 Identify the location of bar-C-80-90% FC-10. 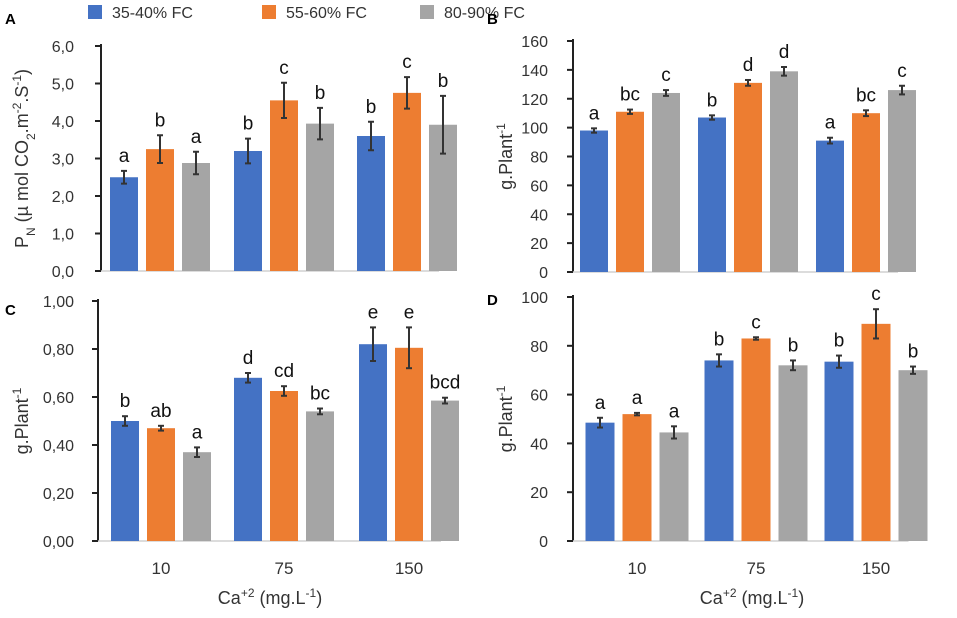
(197, 496).